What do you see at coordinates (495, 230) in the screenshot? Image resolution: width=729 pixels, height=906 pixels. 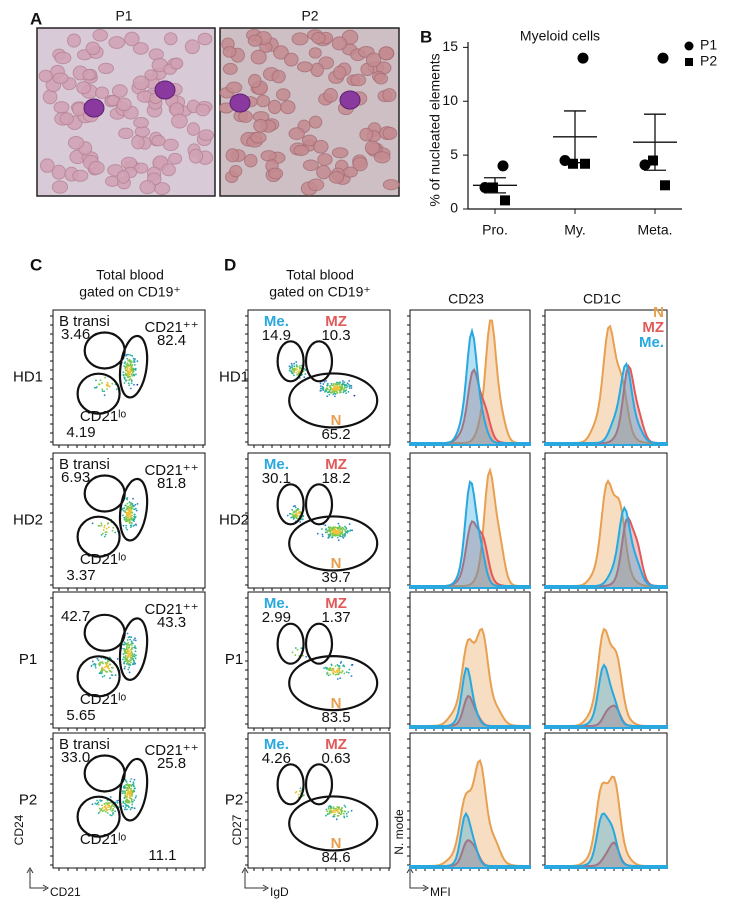 I see `x-tick-label: Pro.` at bounding box center [495, 230].